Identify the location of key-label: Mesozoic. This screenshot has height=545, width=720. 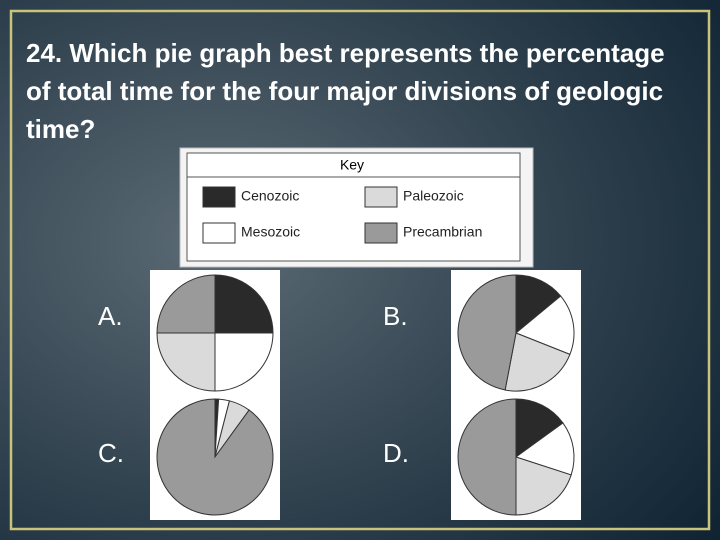
(270, 232).